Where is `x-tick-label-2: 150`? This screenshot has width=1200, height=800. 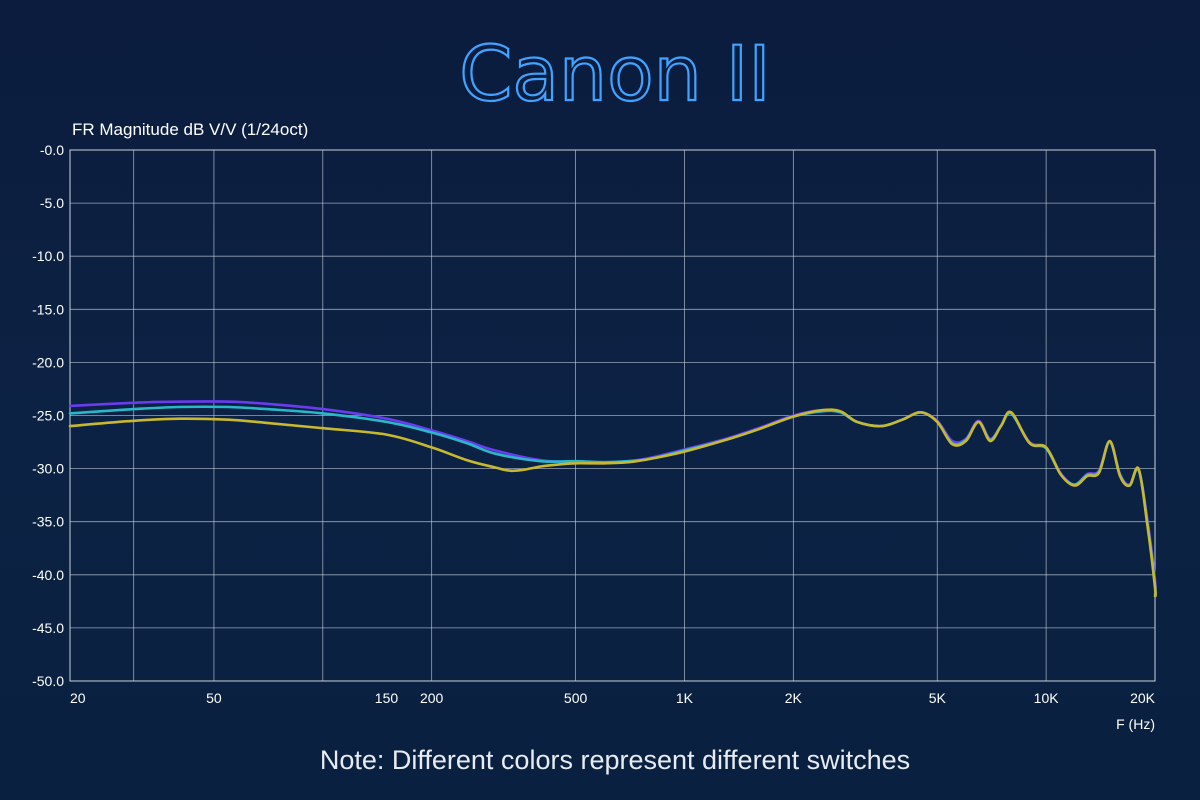 x-tick-label-2: 150 is located at coordinates (387, 698).